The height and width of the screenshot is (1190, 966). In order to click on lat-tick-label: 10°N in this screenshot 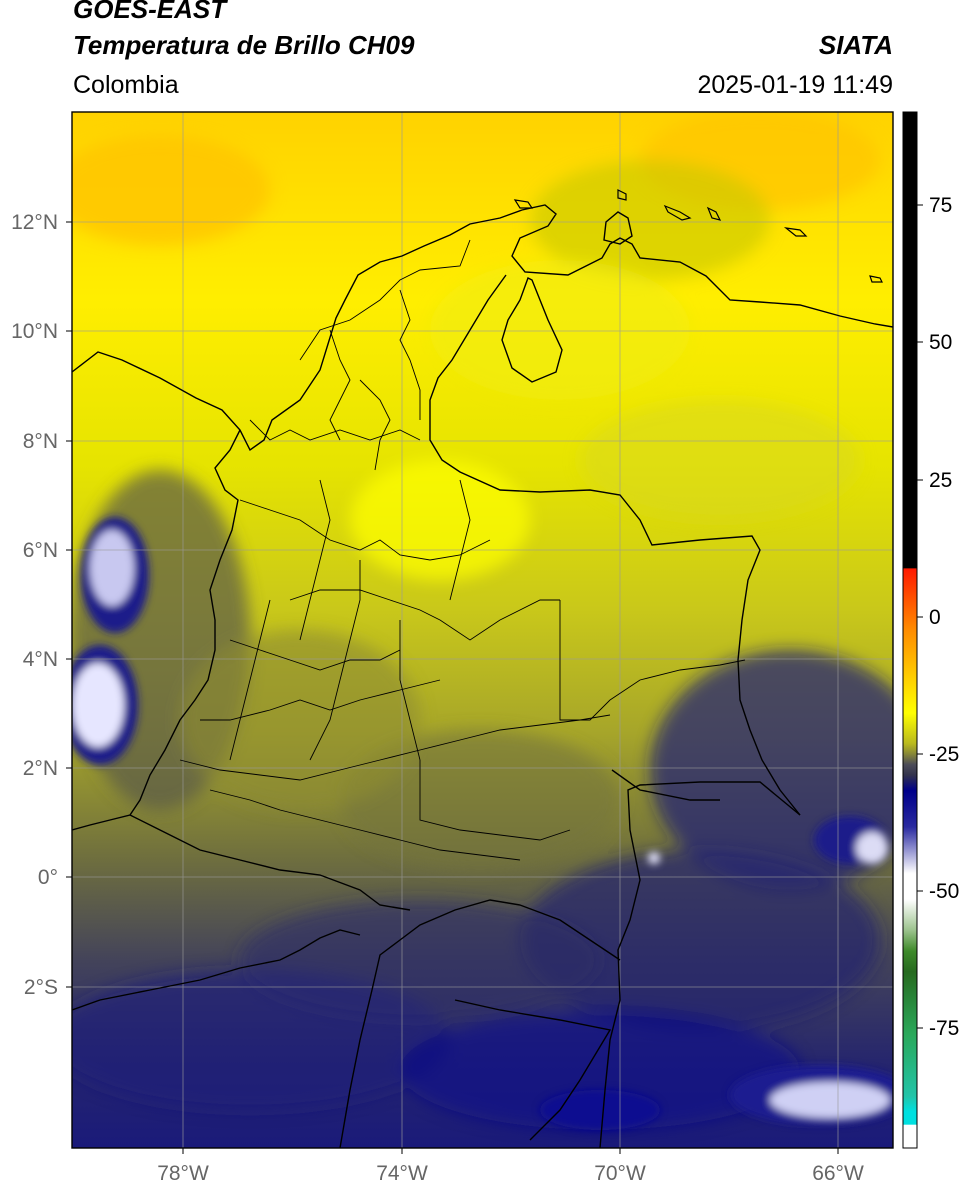, I will do `click(34, 331)`.